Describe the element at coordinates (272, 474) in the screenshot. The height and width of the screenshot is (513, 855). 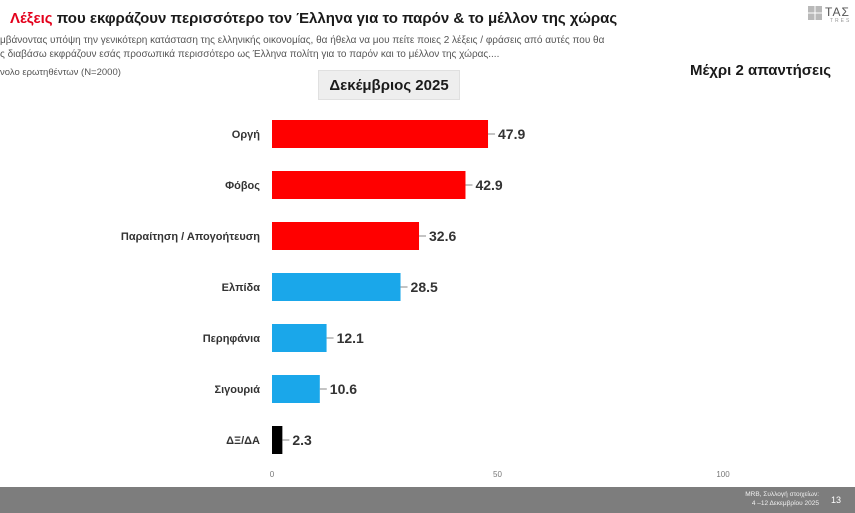
I see `x-tick-label: 0` at that location.